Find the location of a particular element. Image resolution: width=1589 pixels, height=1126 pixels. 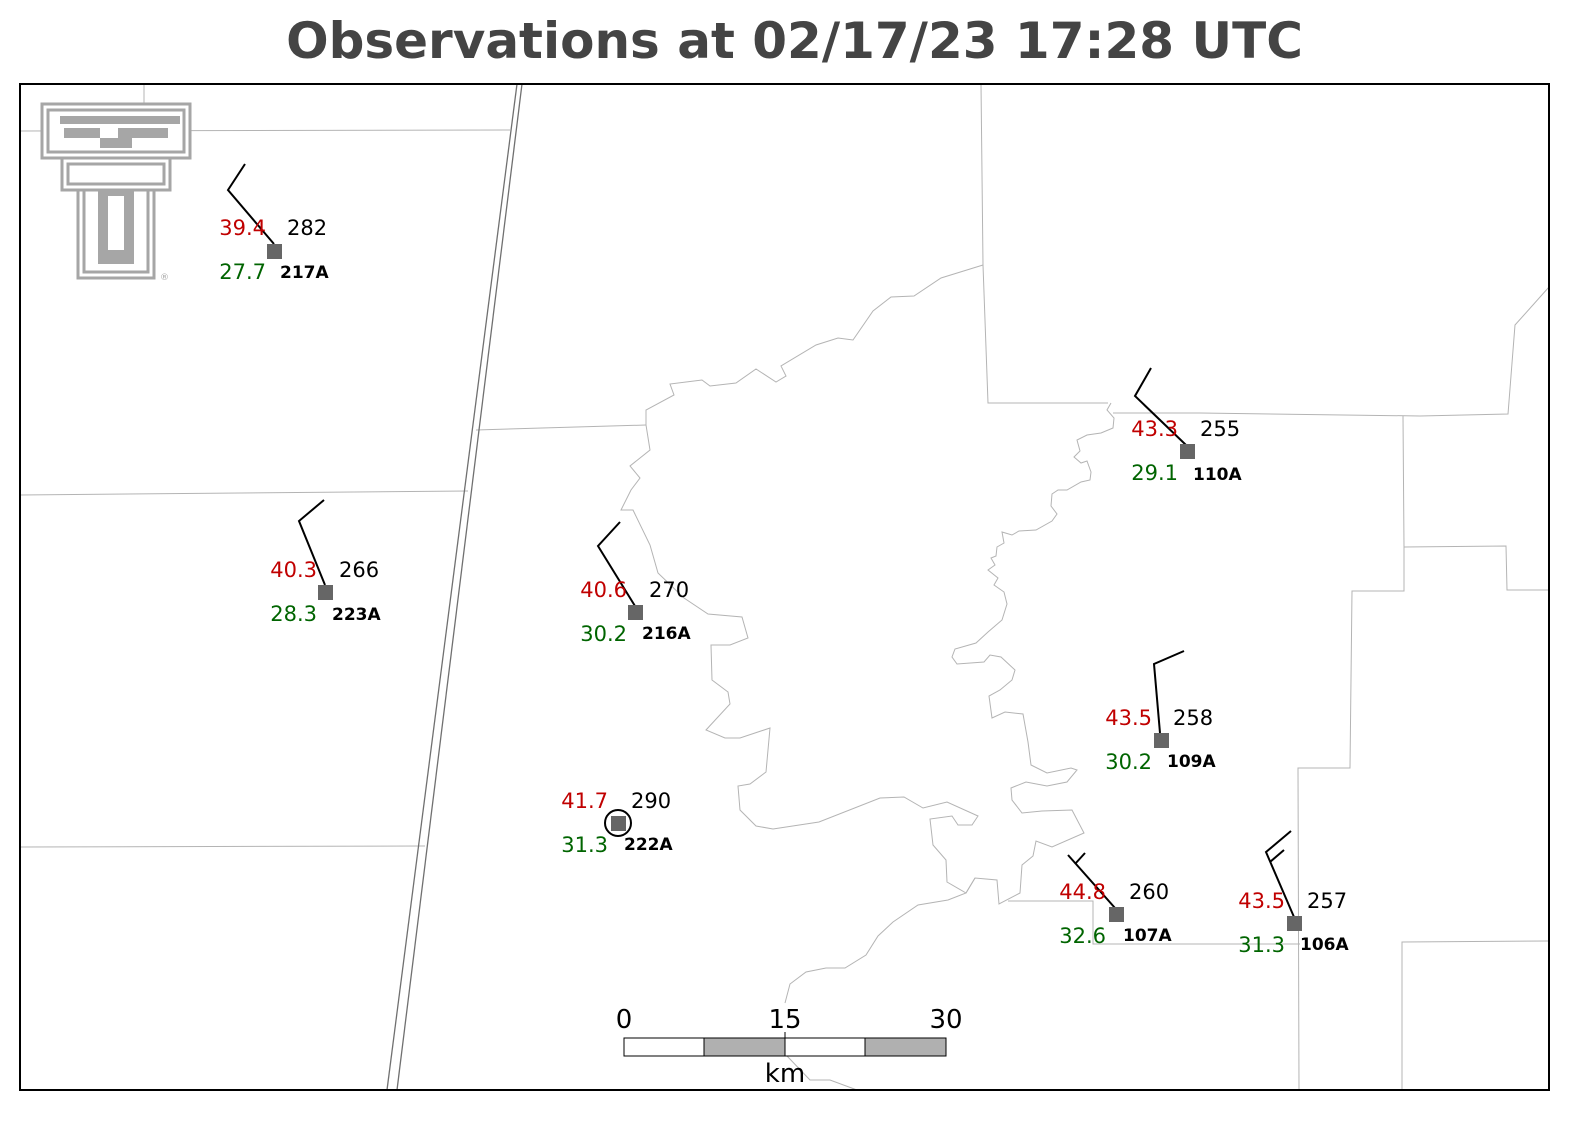

station-id-label: 222A is located at coordinates (648, 845).